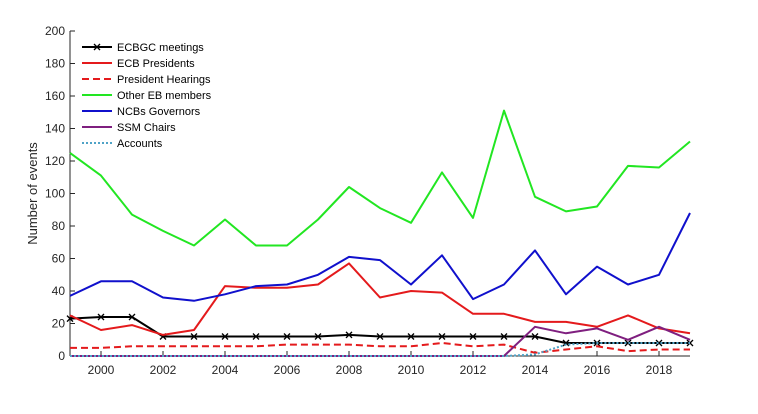 Image resolution: width=758 pixels, height=414 pixels. What do you see at coordinates (164, 80) in the screenshot?
I see `legend-label: President Hearings` at bounding box center [164, 80].